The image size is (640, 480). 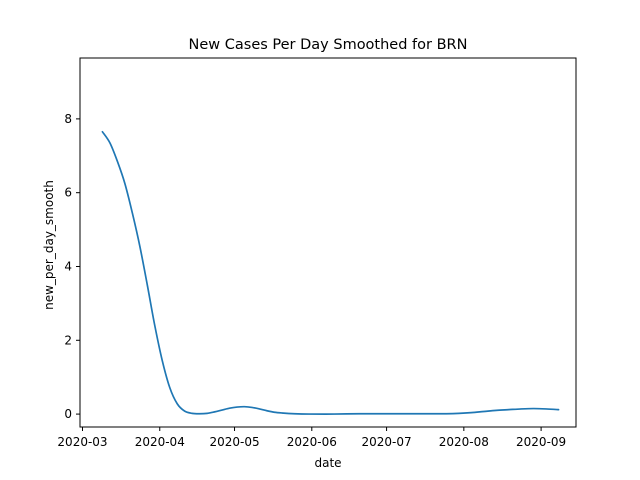 I want to click on y-axis-label: new_per_day_smooth, so click(x=49, y=245).